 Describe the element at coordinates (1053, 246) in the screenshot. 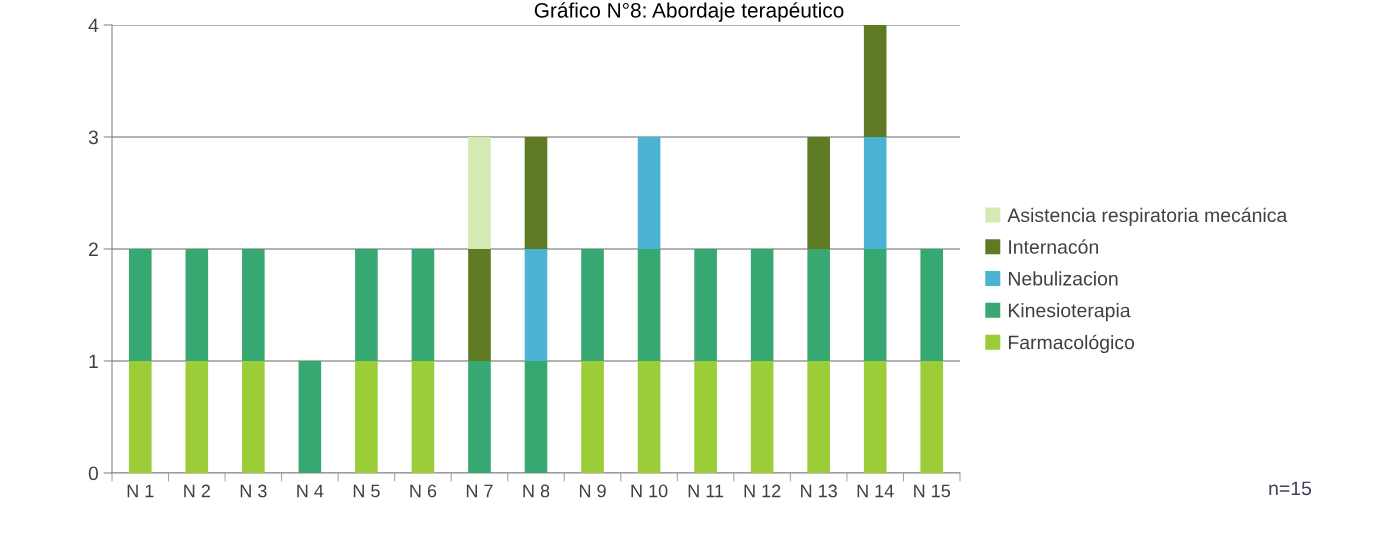

I see `legend-label: Internacón` at that location.